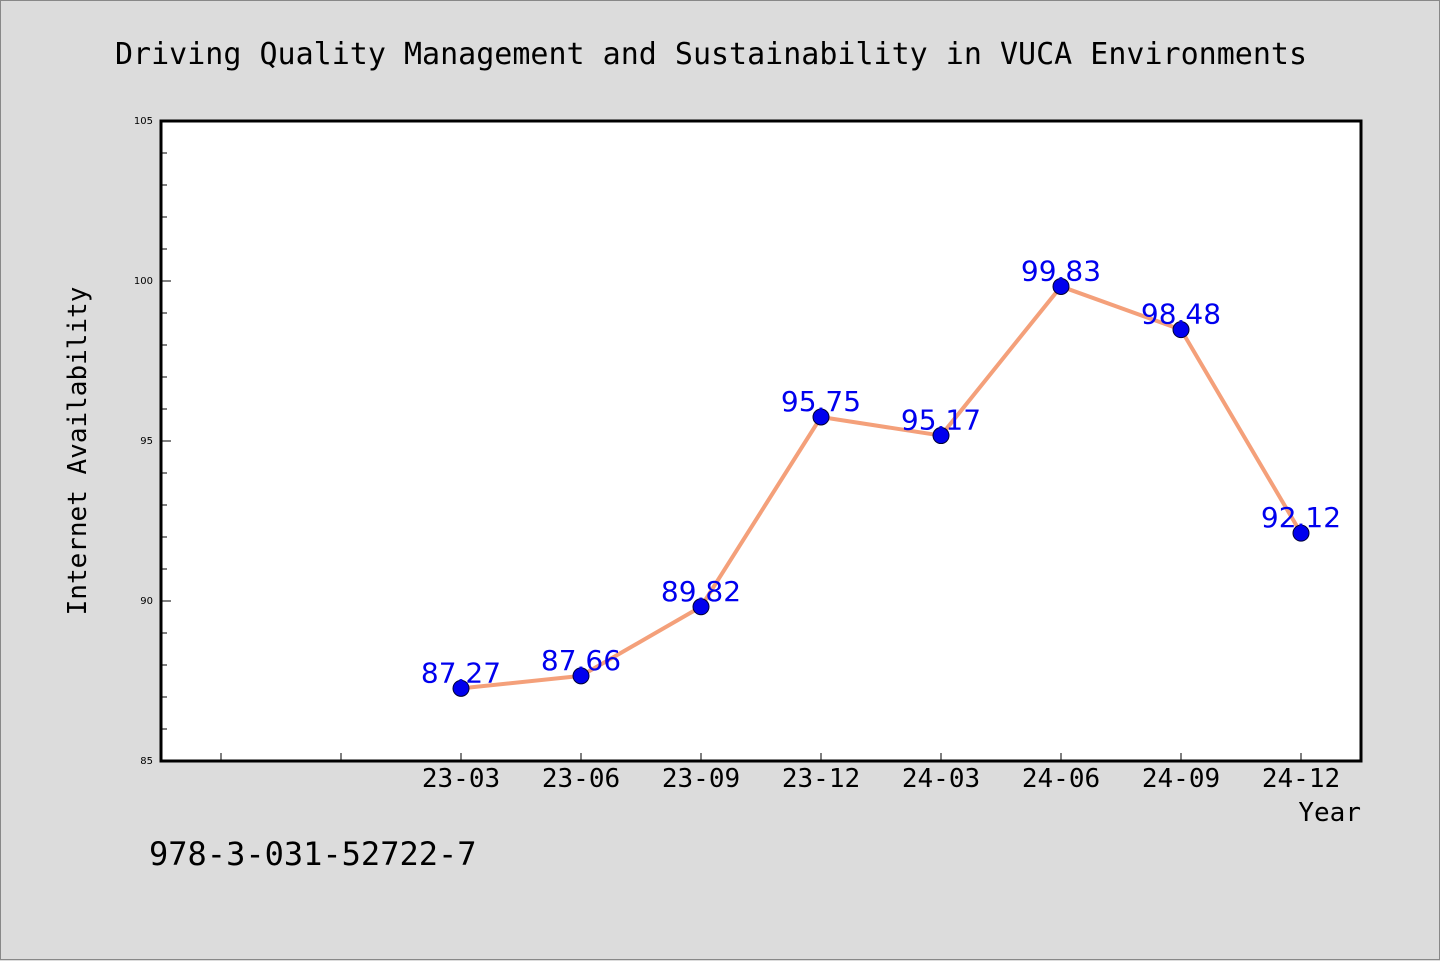 The width and height of the screenshot is (1440, 961). I want to click on data-label: 87.66, so click(581, 660).